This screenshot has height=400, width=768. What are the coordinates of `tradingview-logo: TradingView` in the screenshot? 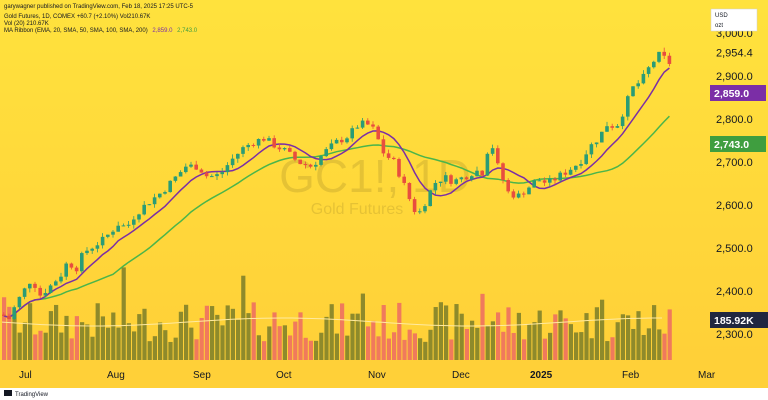 It's located at (26, 394).